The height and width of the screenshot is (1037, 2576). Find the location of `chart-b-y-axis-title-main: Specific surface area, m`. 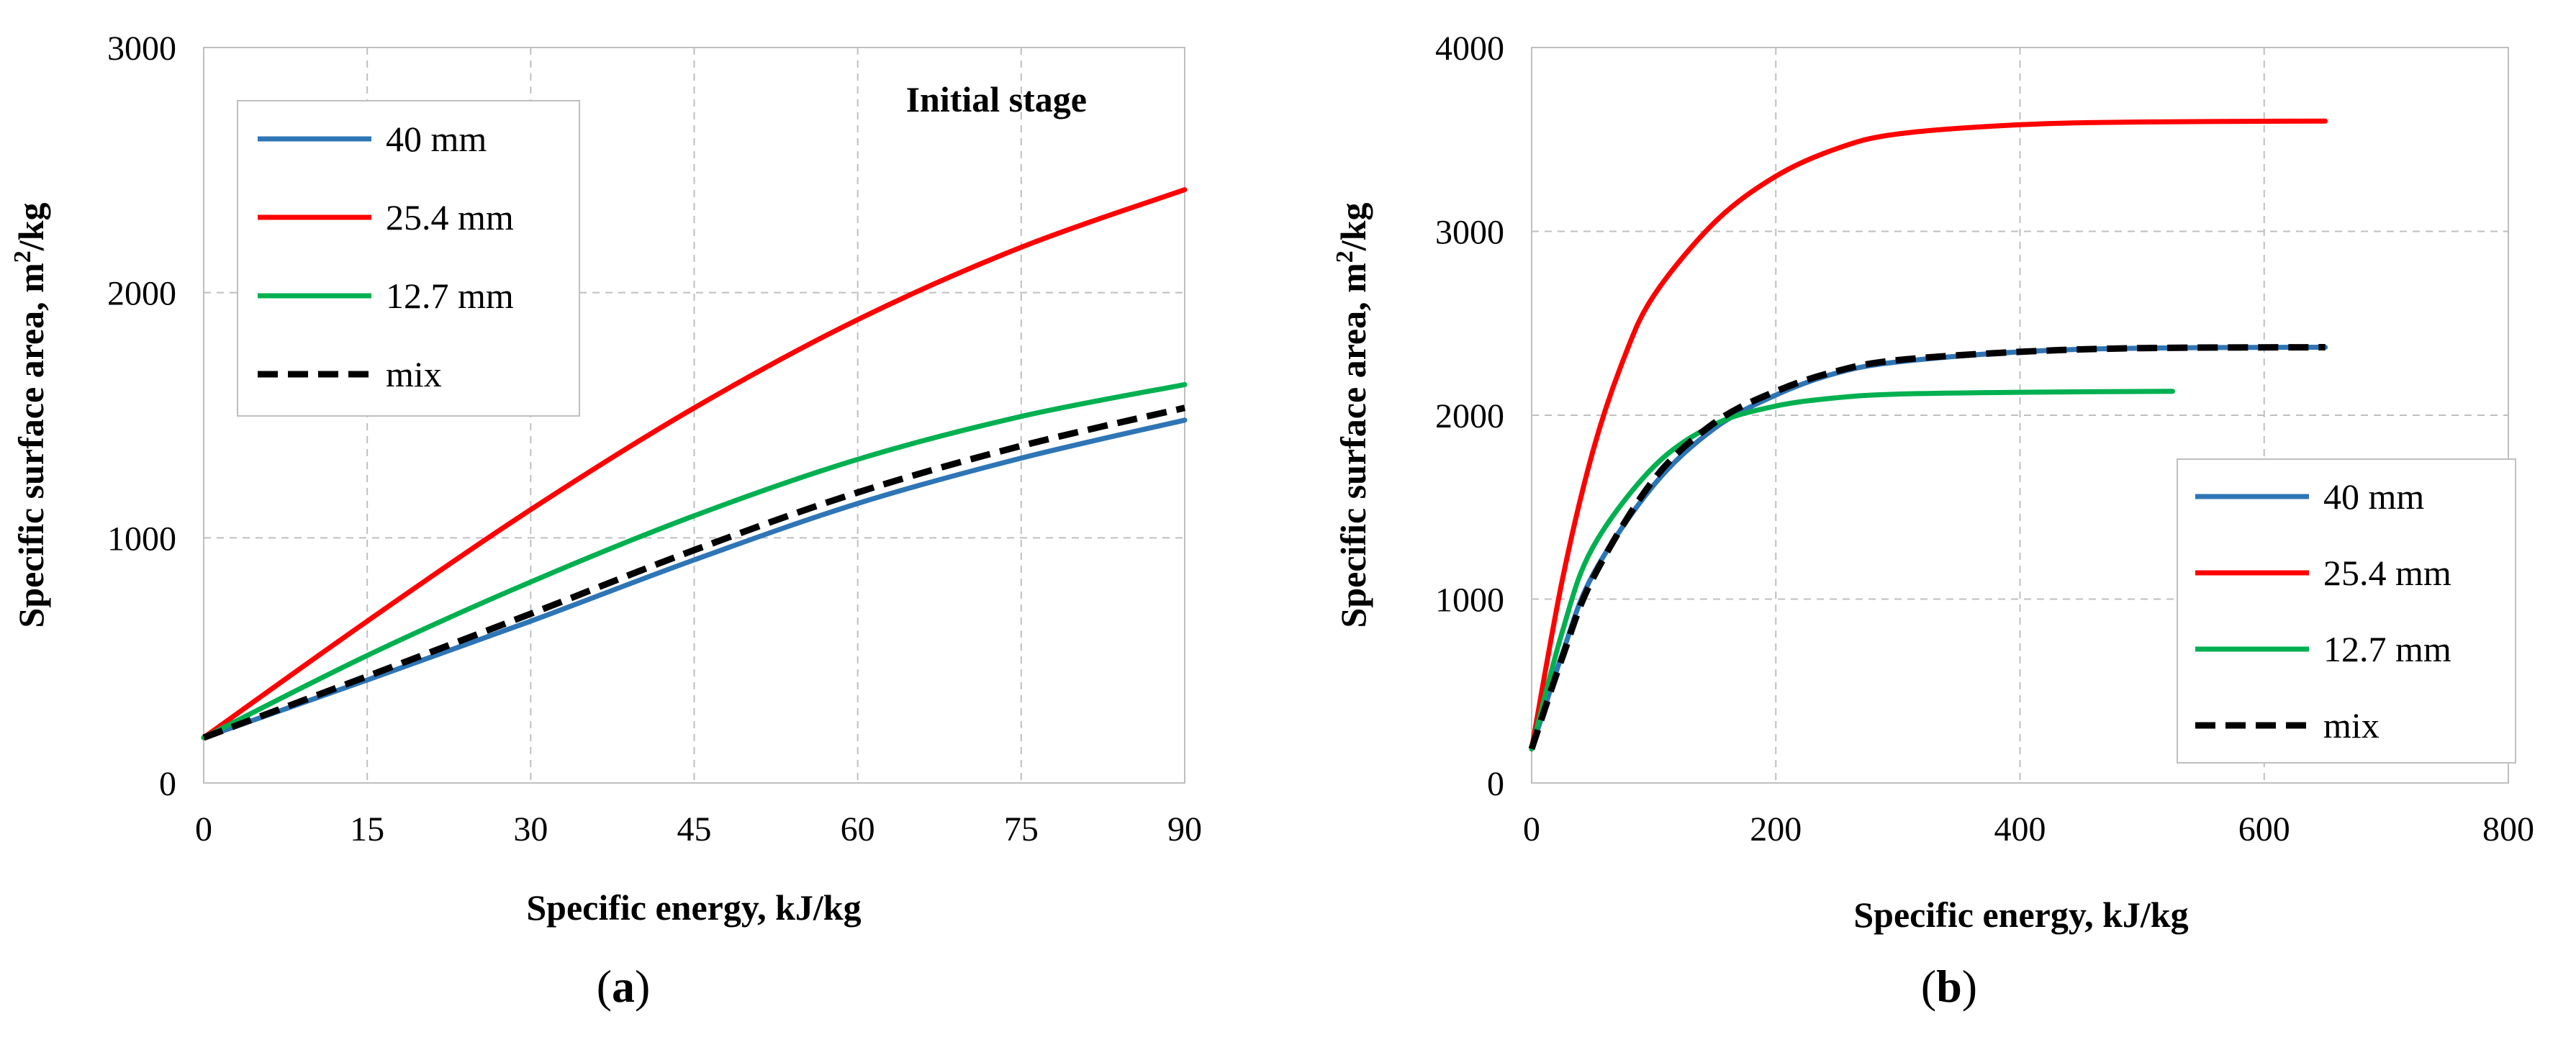

chart-b-y-axis-title-main: Specific surface area, m is located at coordinates (1353, 445).